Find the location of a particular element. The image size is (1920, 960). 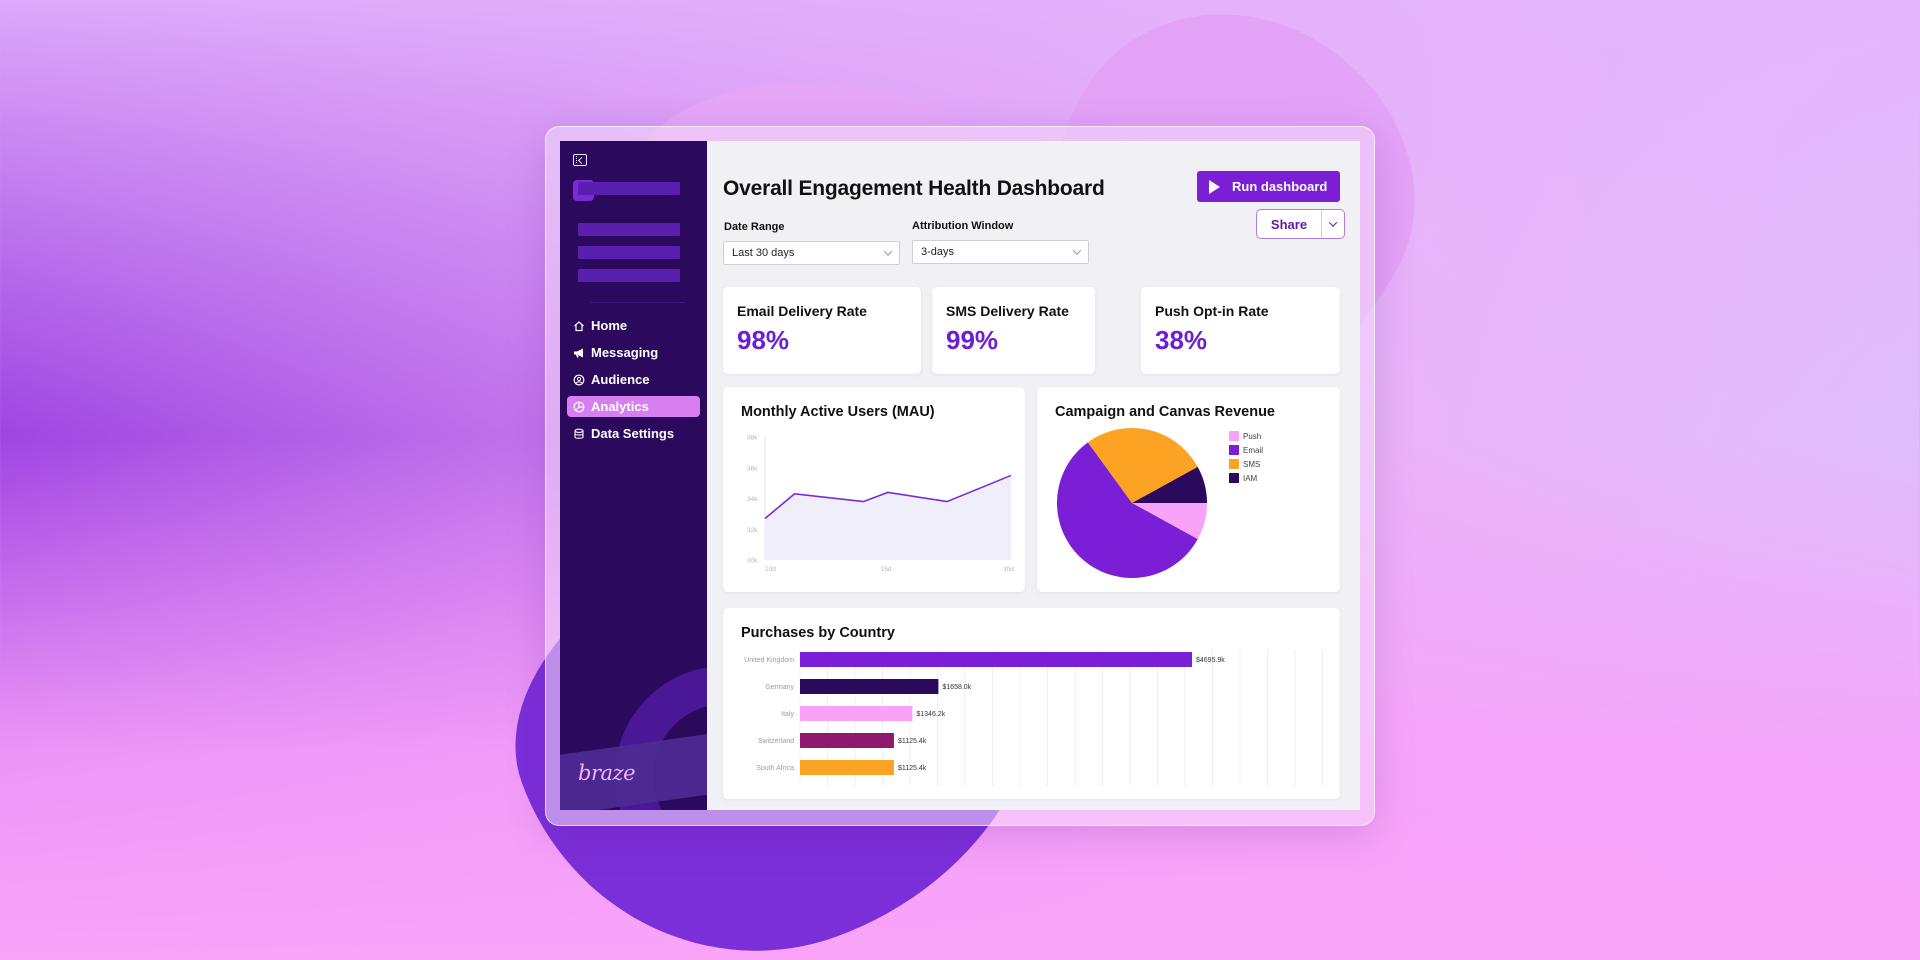

legend-item: IAM is located at coordinates (1246, 478).